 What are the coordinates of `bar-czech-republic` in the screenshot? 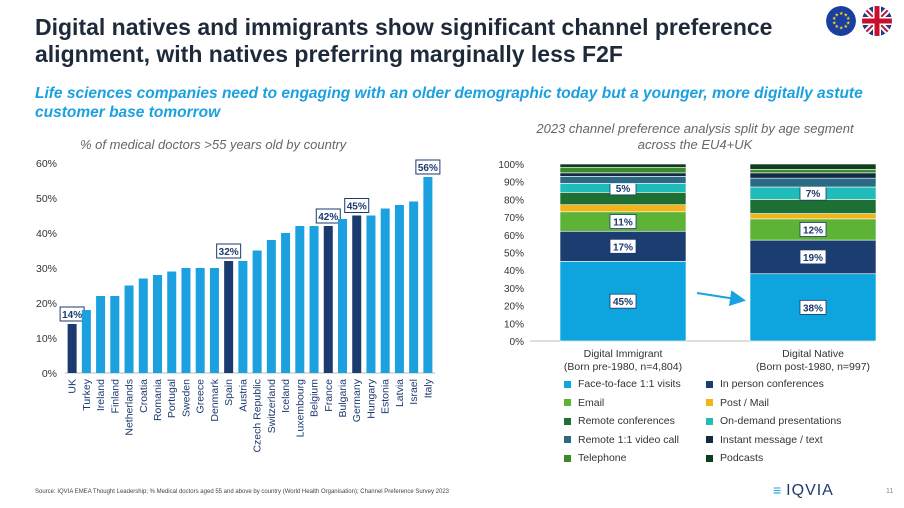 It's located at (257, 311).